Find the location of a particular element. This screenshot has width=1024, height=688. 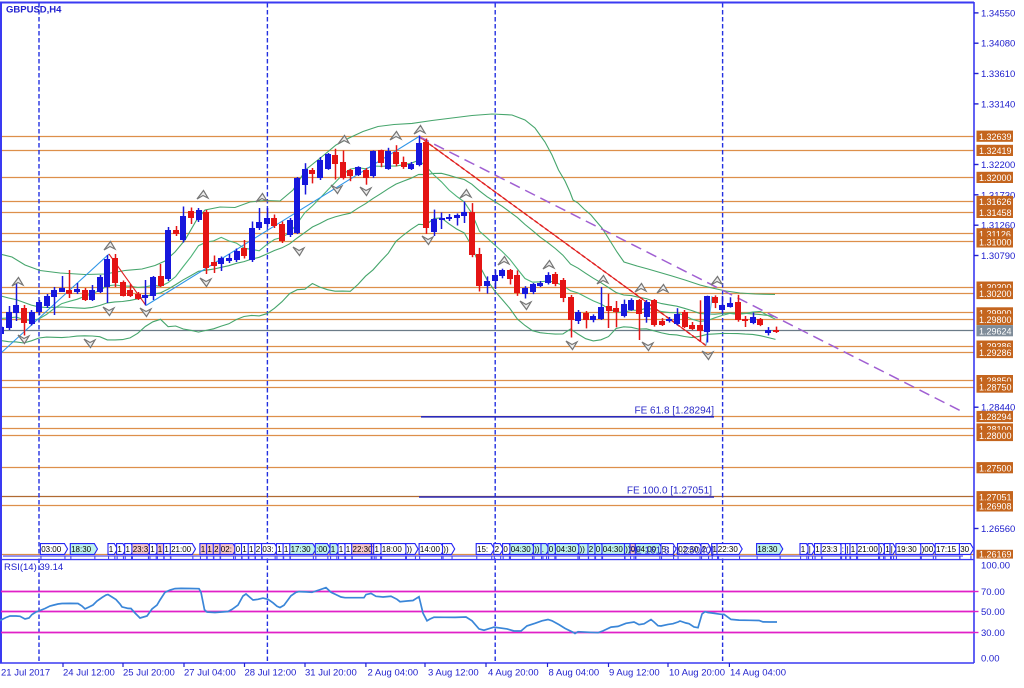

svg-text: :00 is located at coordinates (322, 549).